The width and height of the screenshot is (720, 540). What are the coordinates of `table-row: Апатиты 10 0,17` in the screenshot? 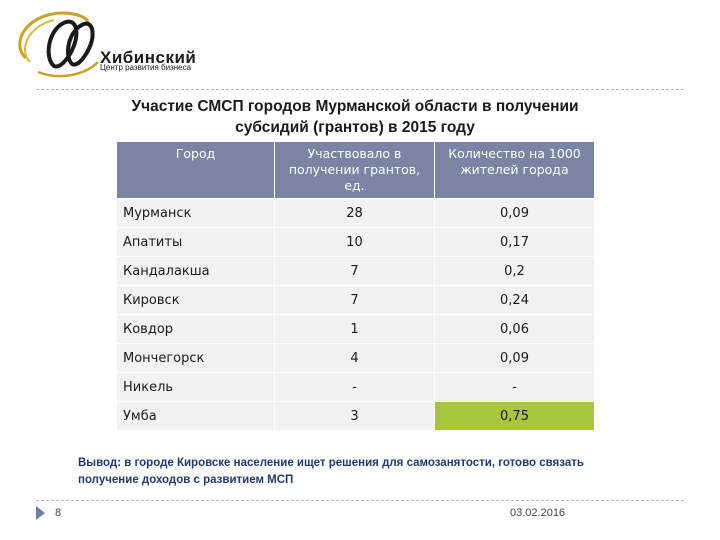 It's located at (355, 242).